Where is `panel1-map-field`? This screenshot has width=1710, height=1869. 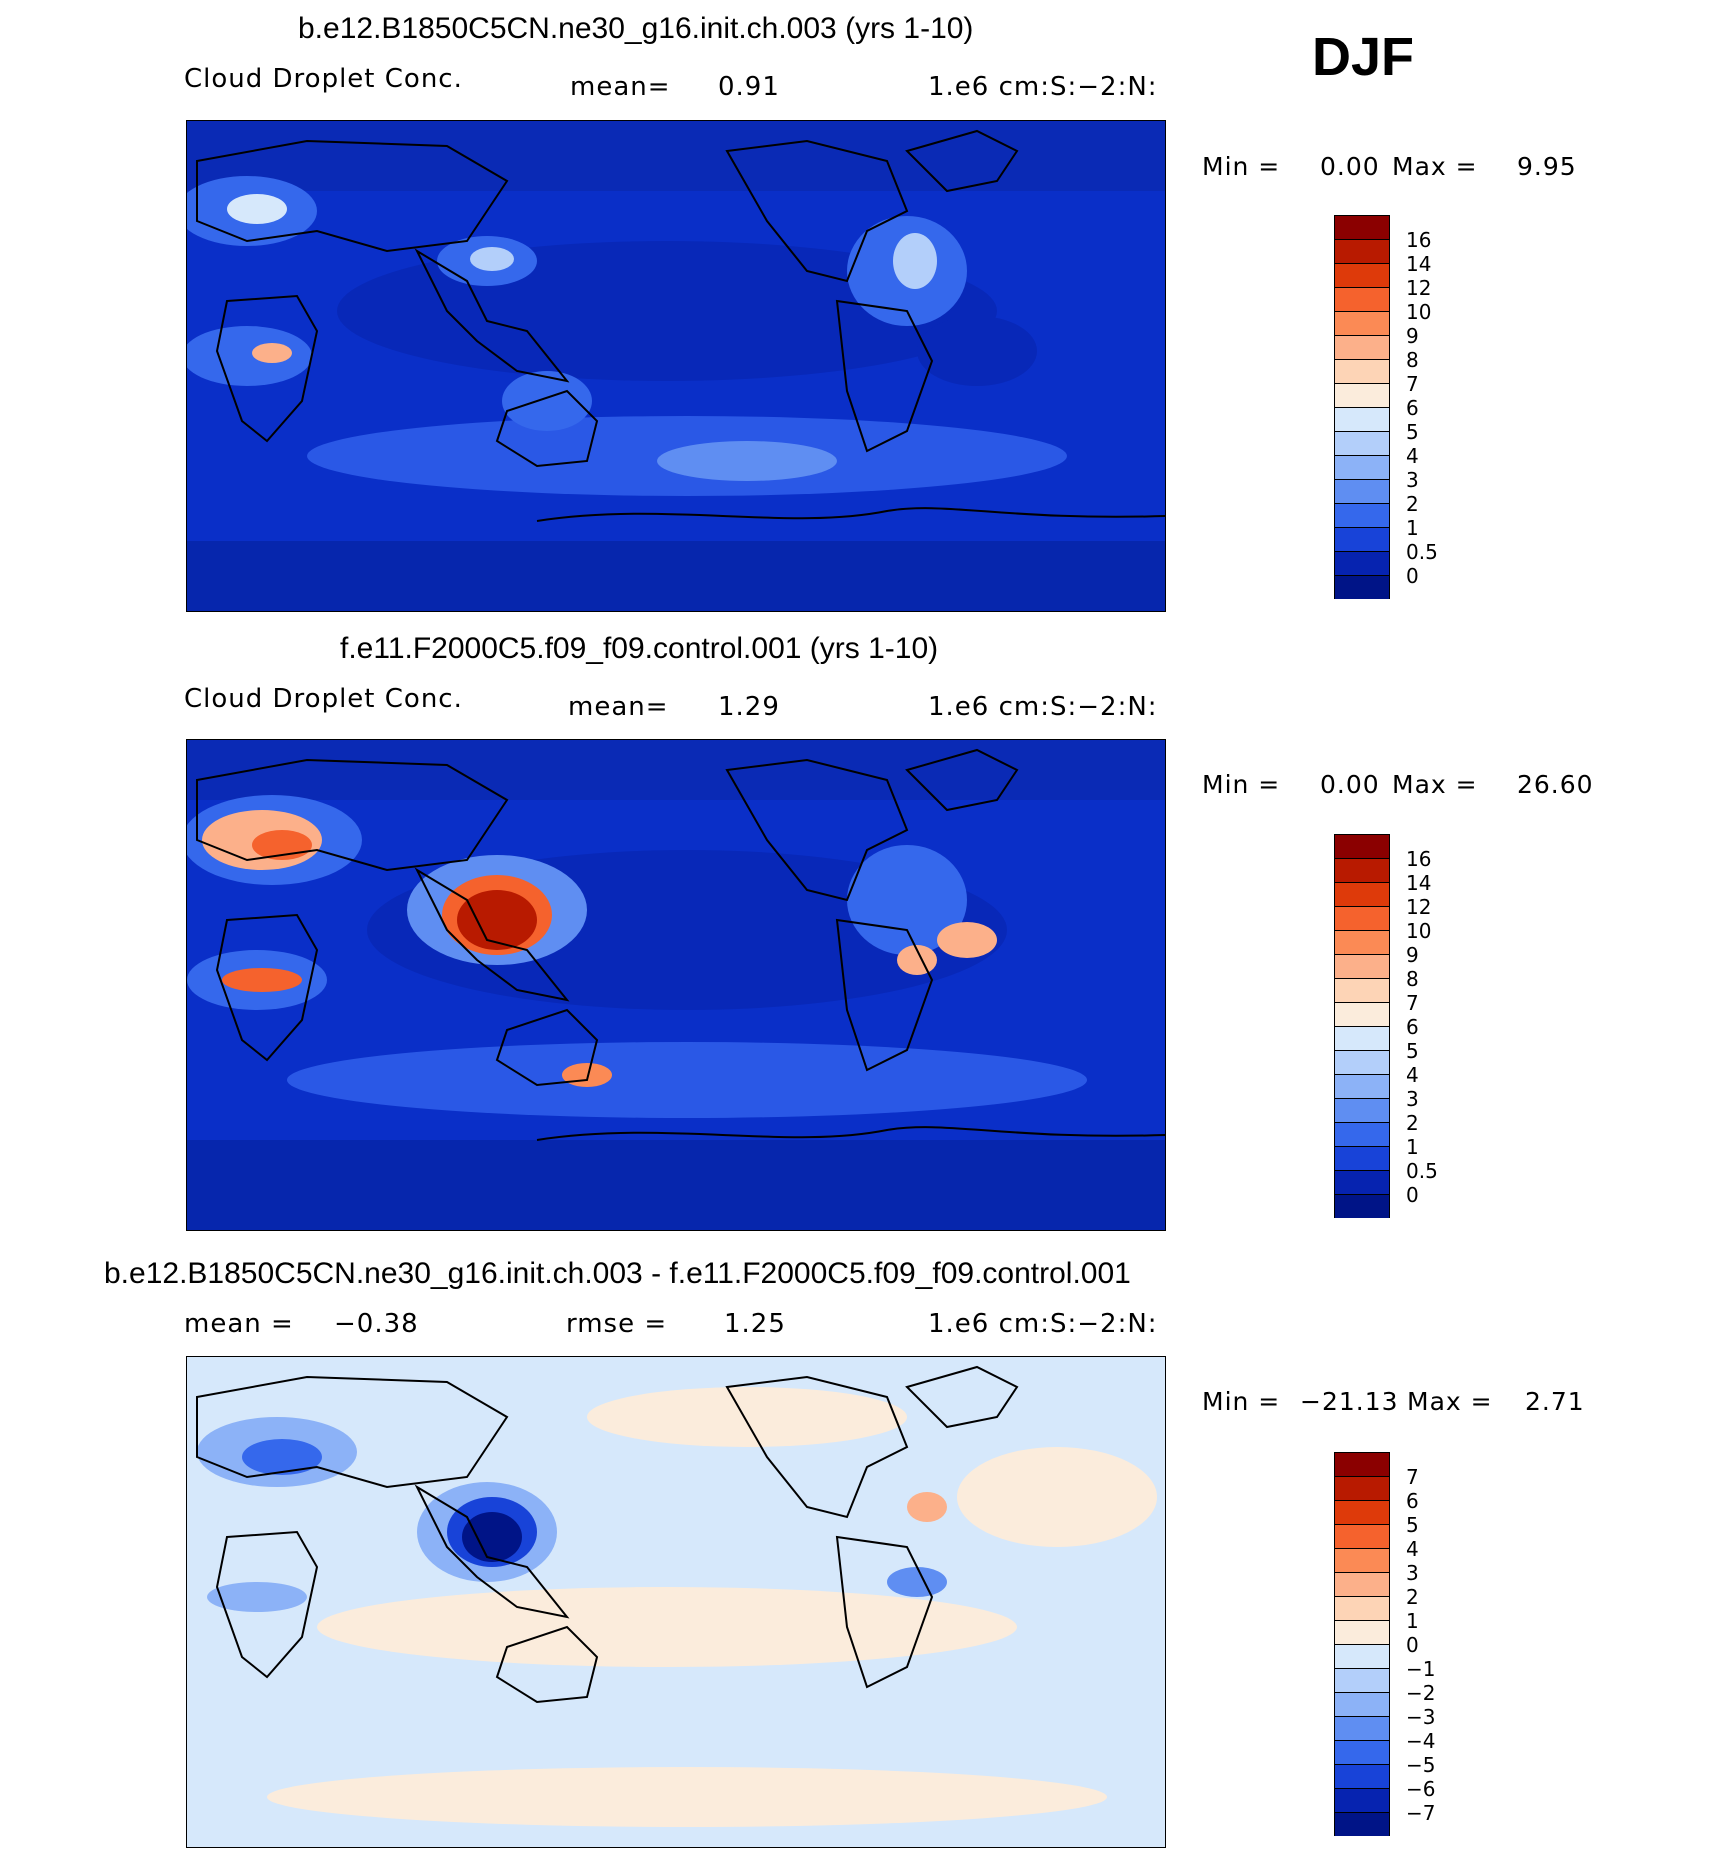
panel1-map-field is located at coordinates (676, 366).